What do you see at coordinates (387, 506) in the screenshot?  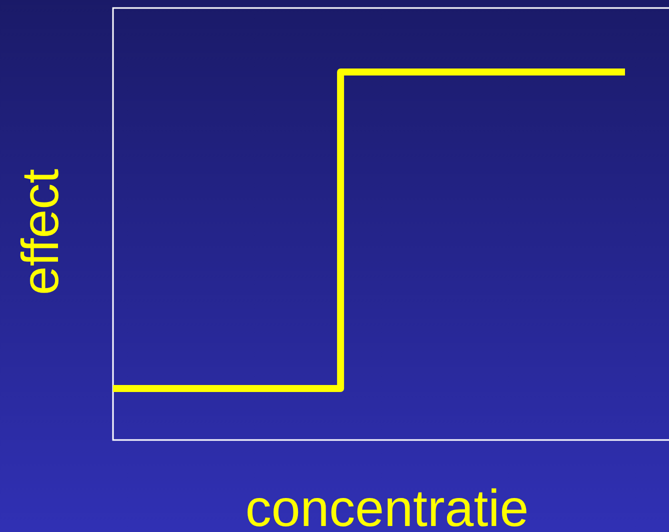 I see `x-axis-title: concentratie` at bounding box center [387, 506].